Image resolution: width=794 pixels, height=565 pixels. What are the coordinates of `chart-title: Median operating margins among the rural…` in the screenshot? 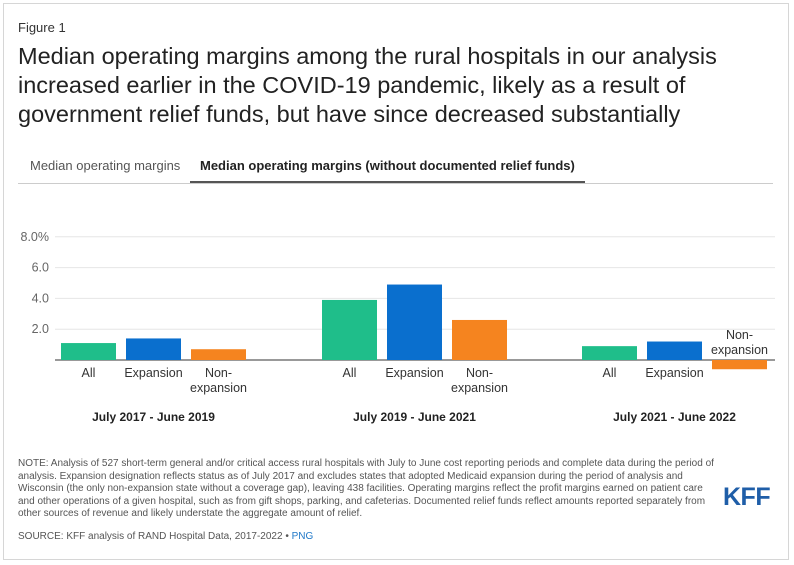 It's located at (367, 85).